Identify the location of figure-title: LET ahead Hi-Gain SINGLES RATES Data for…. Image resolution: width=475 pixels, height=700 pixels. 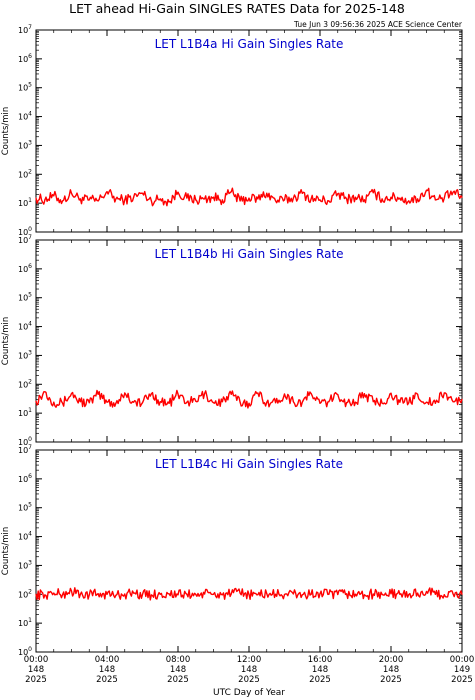
(237, 8).